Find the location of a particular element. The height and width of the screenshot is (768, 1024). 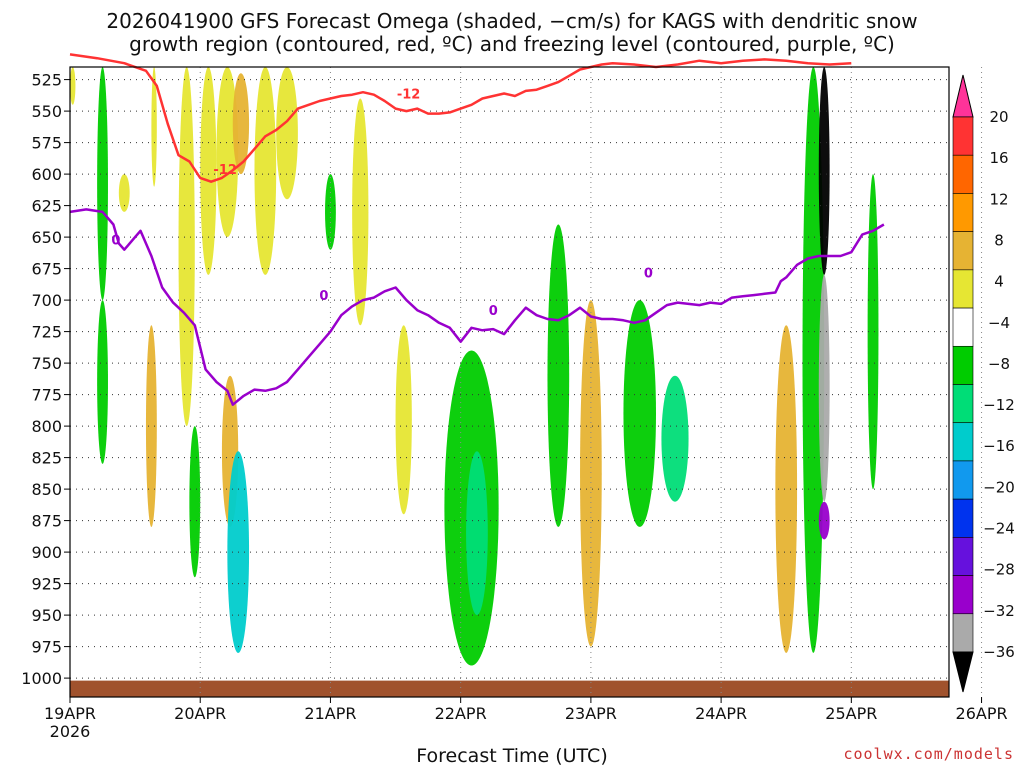

y-tick-label-975: 975 is located at coordinates (46, 647).